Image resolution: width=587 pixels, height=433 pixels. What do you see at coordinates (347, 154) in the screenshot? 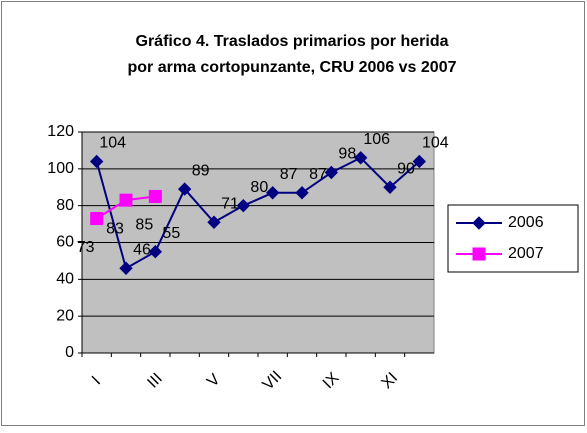
I see `data-label: 98` at bounding box center [347, 154].